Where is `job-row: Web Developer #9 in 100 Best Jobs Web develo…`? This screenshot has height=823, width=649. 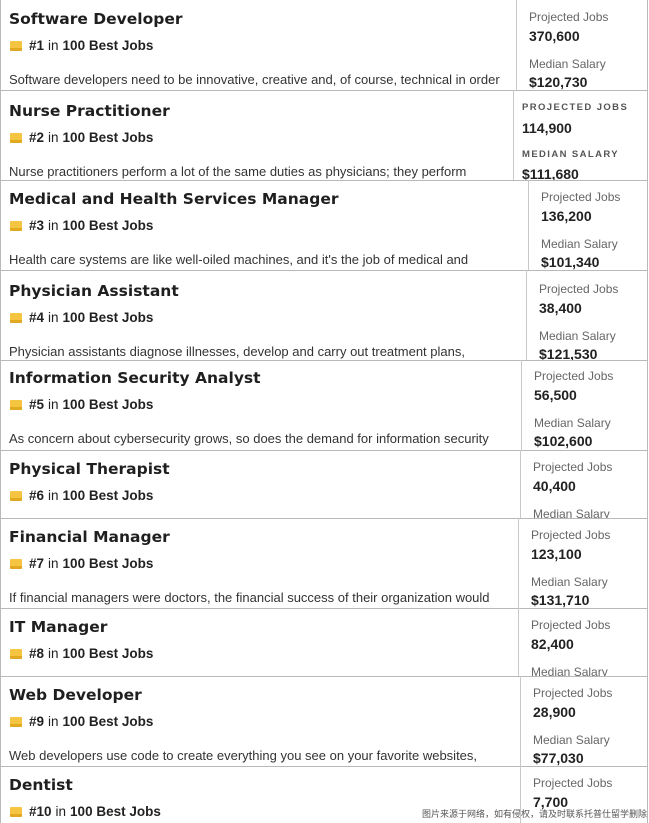 job-row: Web Developer #9 in 100 Best Jobs Web develo… is located at coordinates (324, 721).